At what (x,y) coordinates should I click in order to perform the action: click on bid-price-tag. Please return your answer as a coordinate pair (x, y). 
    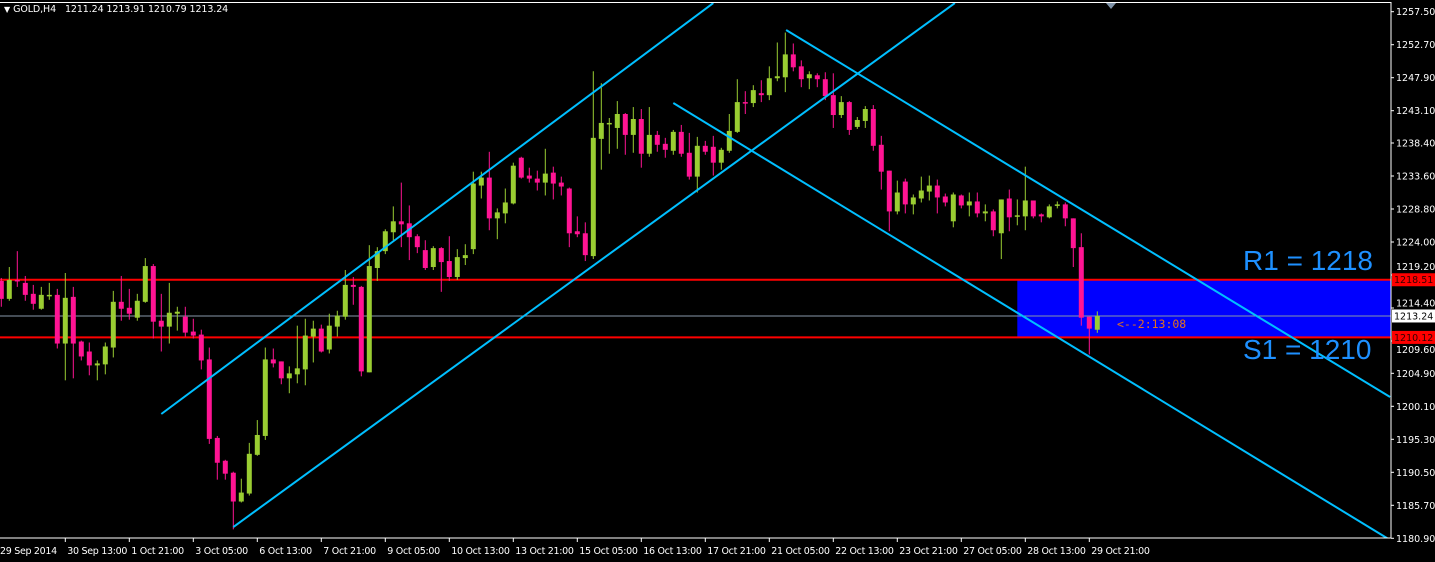
    Looking at the image, I should click on (1413, 316).